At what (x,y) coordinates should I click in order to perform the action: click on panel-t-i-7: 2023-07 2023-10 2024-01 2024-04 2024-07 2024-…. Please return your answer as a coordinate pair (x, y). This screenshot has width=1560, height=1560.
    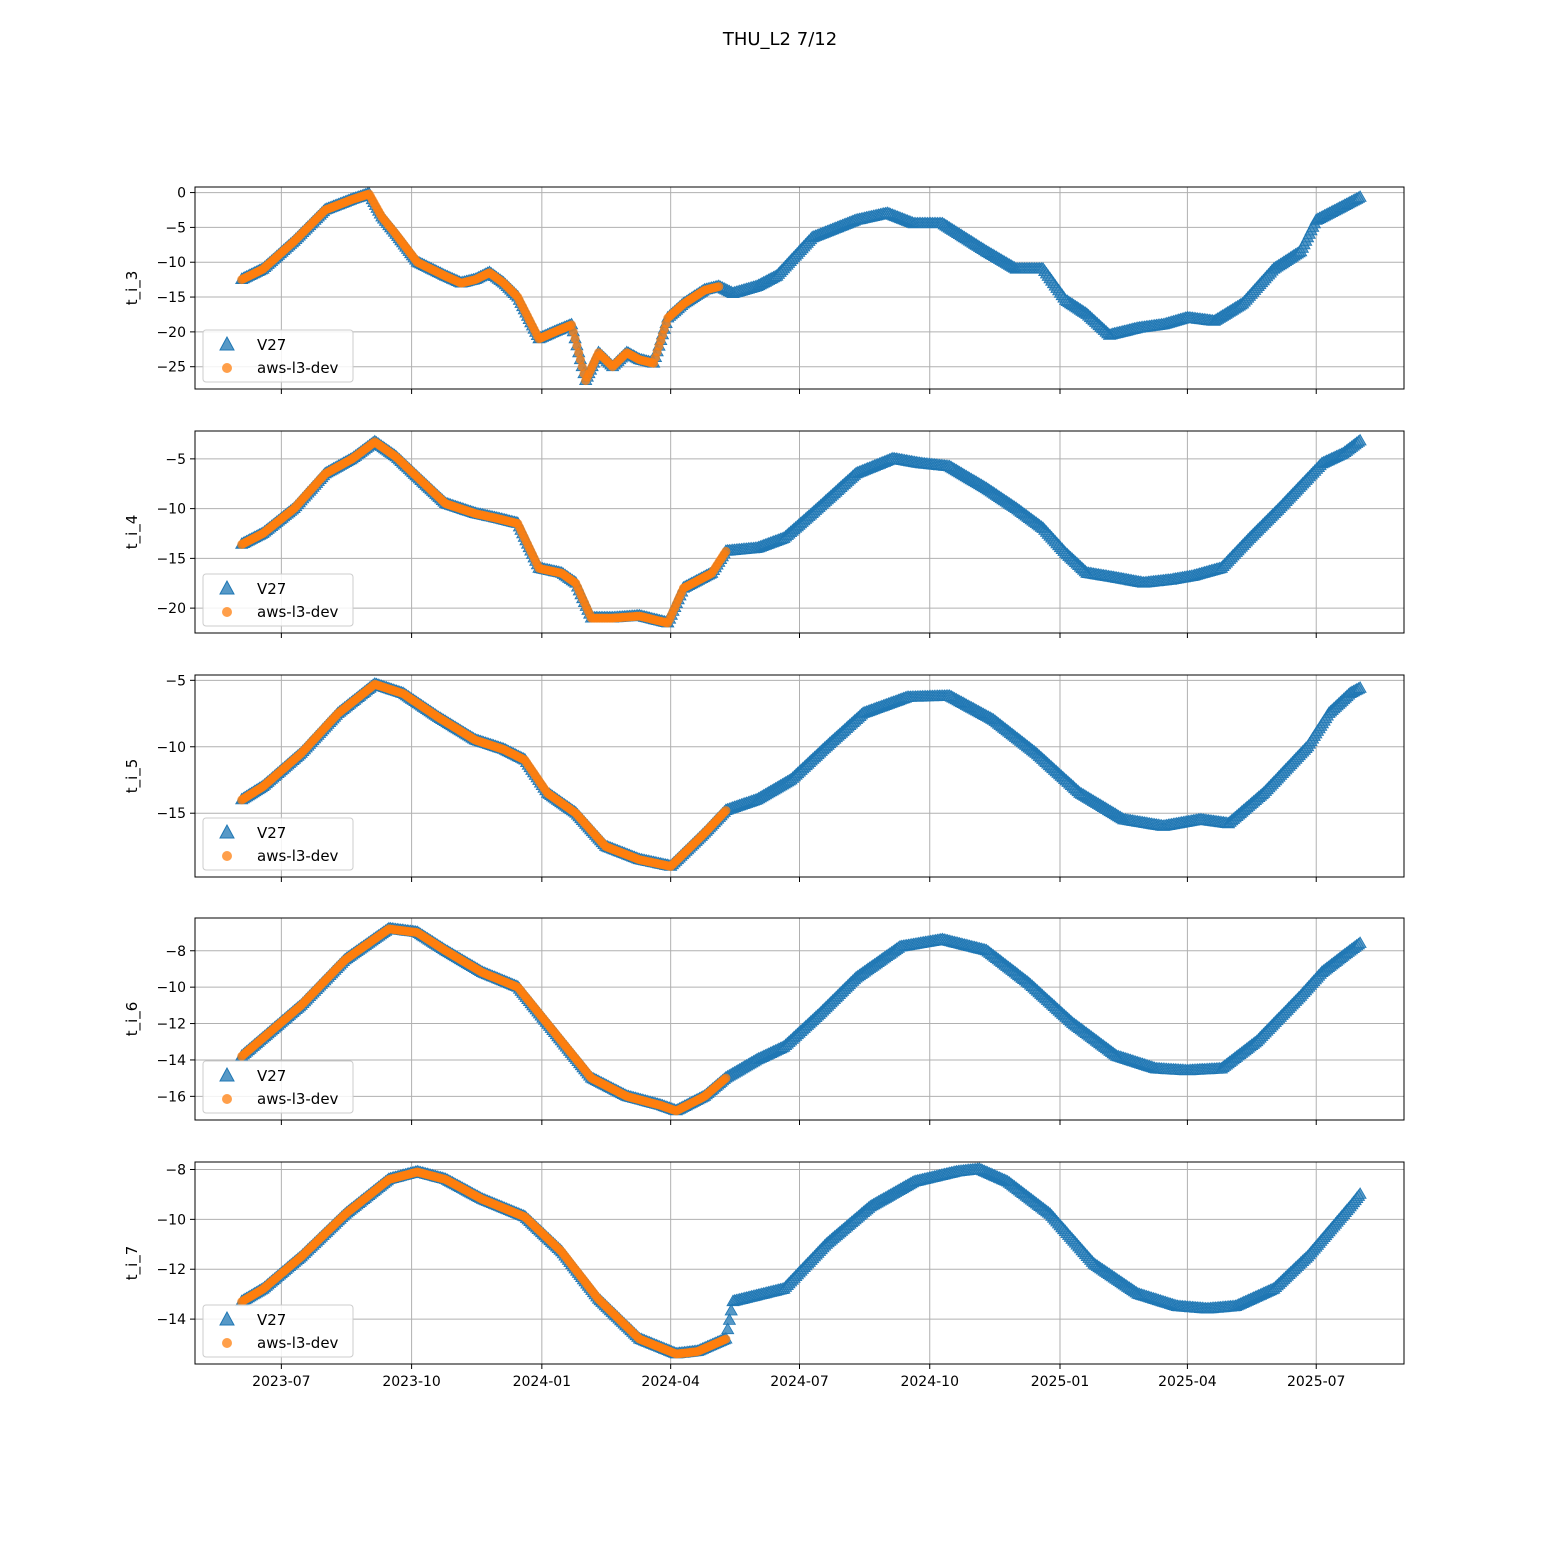
    Looking at the image, I should click on (764, 1275).